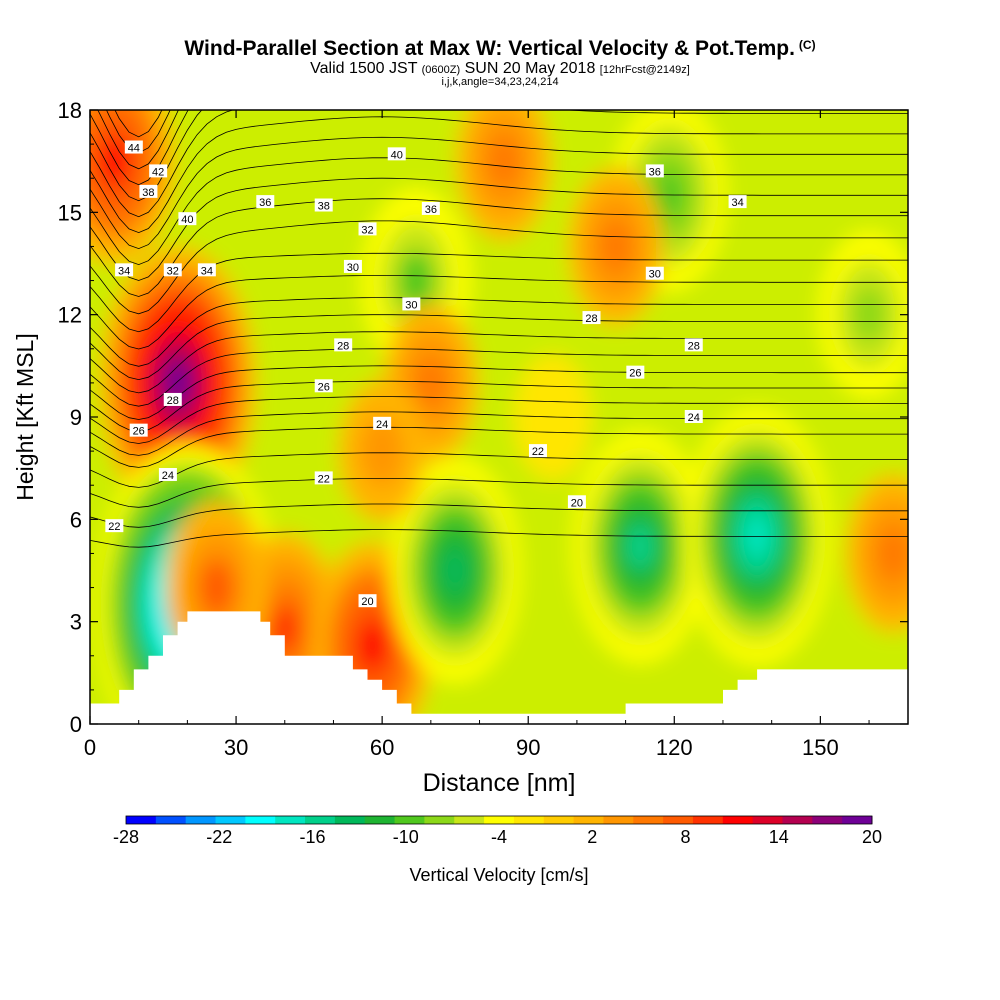 This screenshot has height=1000, width=1000. I want to click on y-tick-label: 3, so click(76, 622).